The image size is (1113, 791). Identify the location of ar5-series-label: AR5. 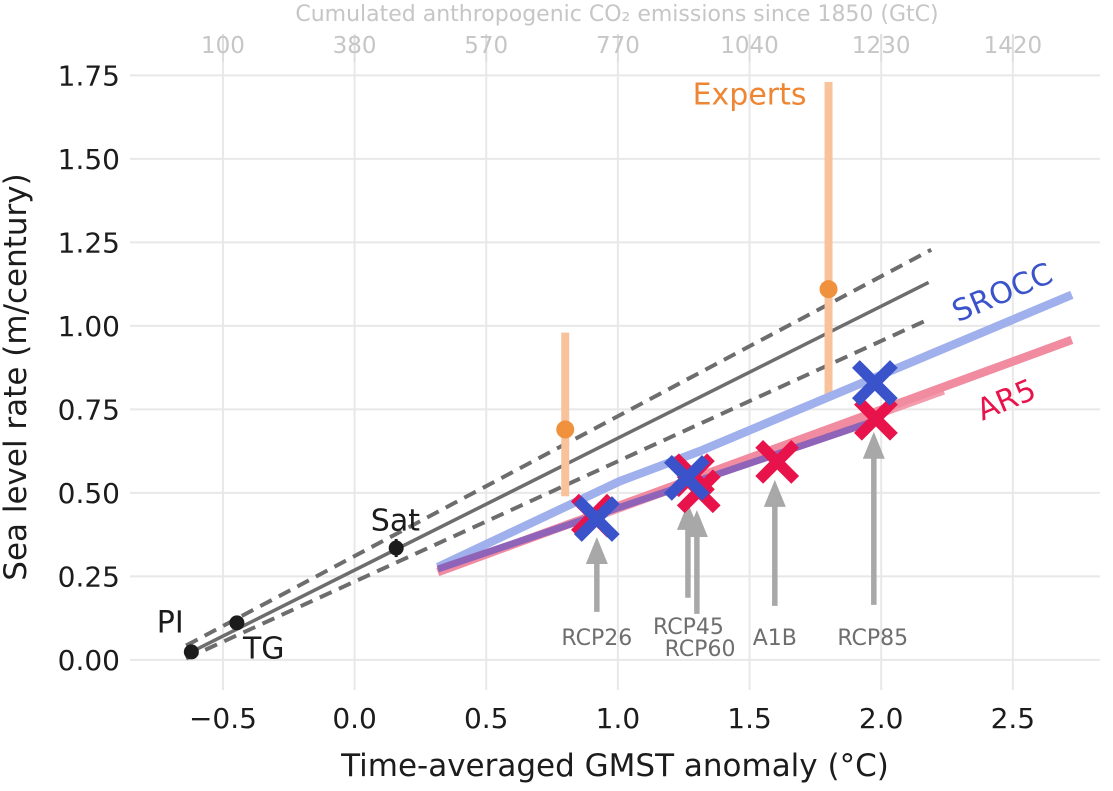
(1006, 400).